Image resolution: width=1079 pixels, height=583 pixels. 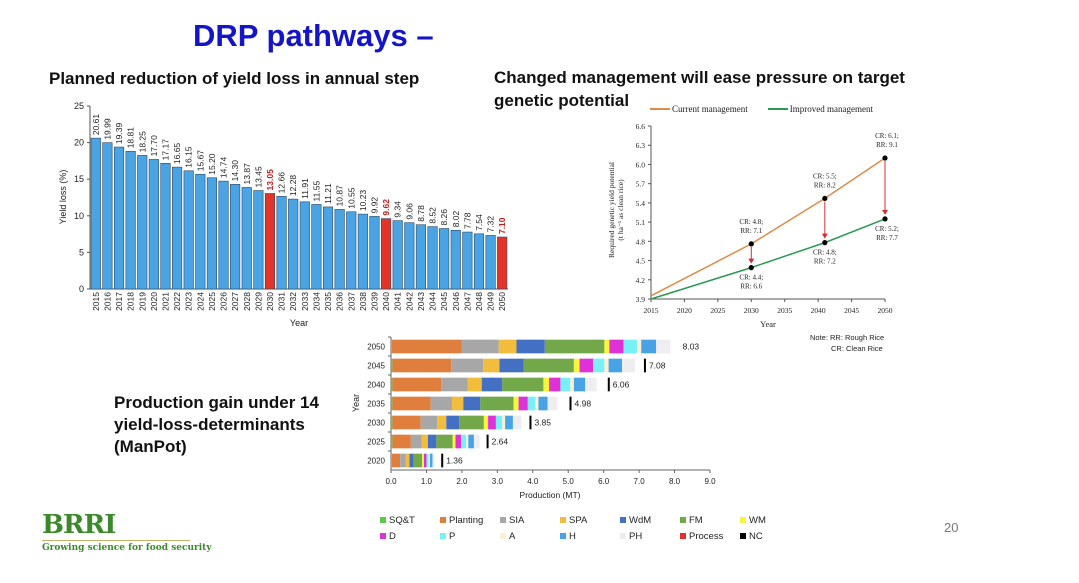 I want to click on x-tick-label: 2034, so click(x=316, y=301).